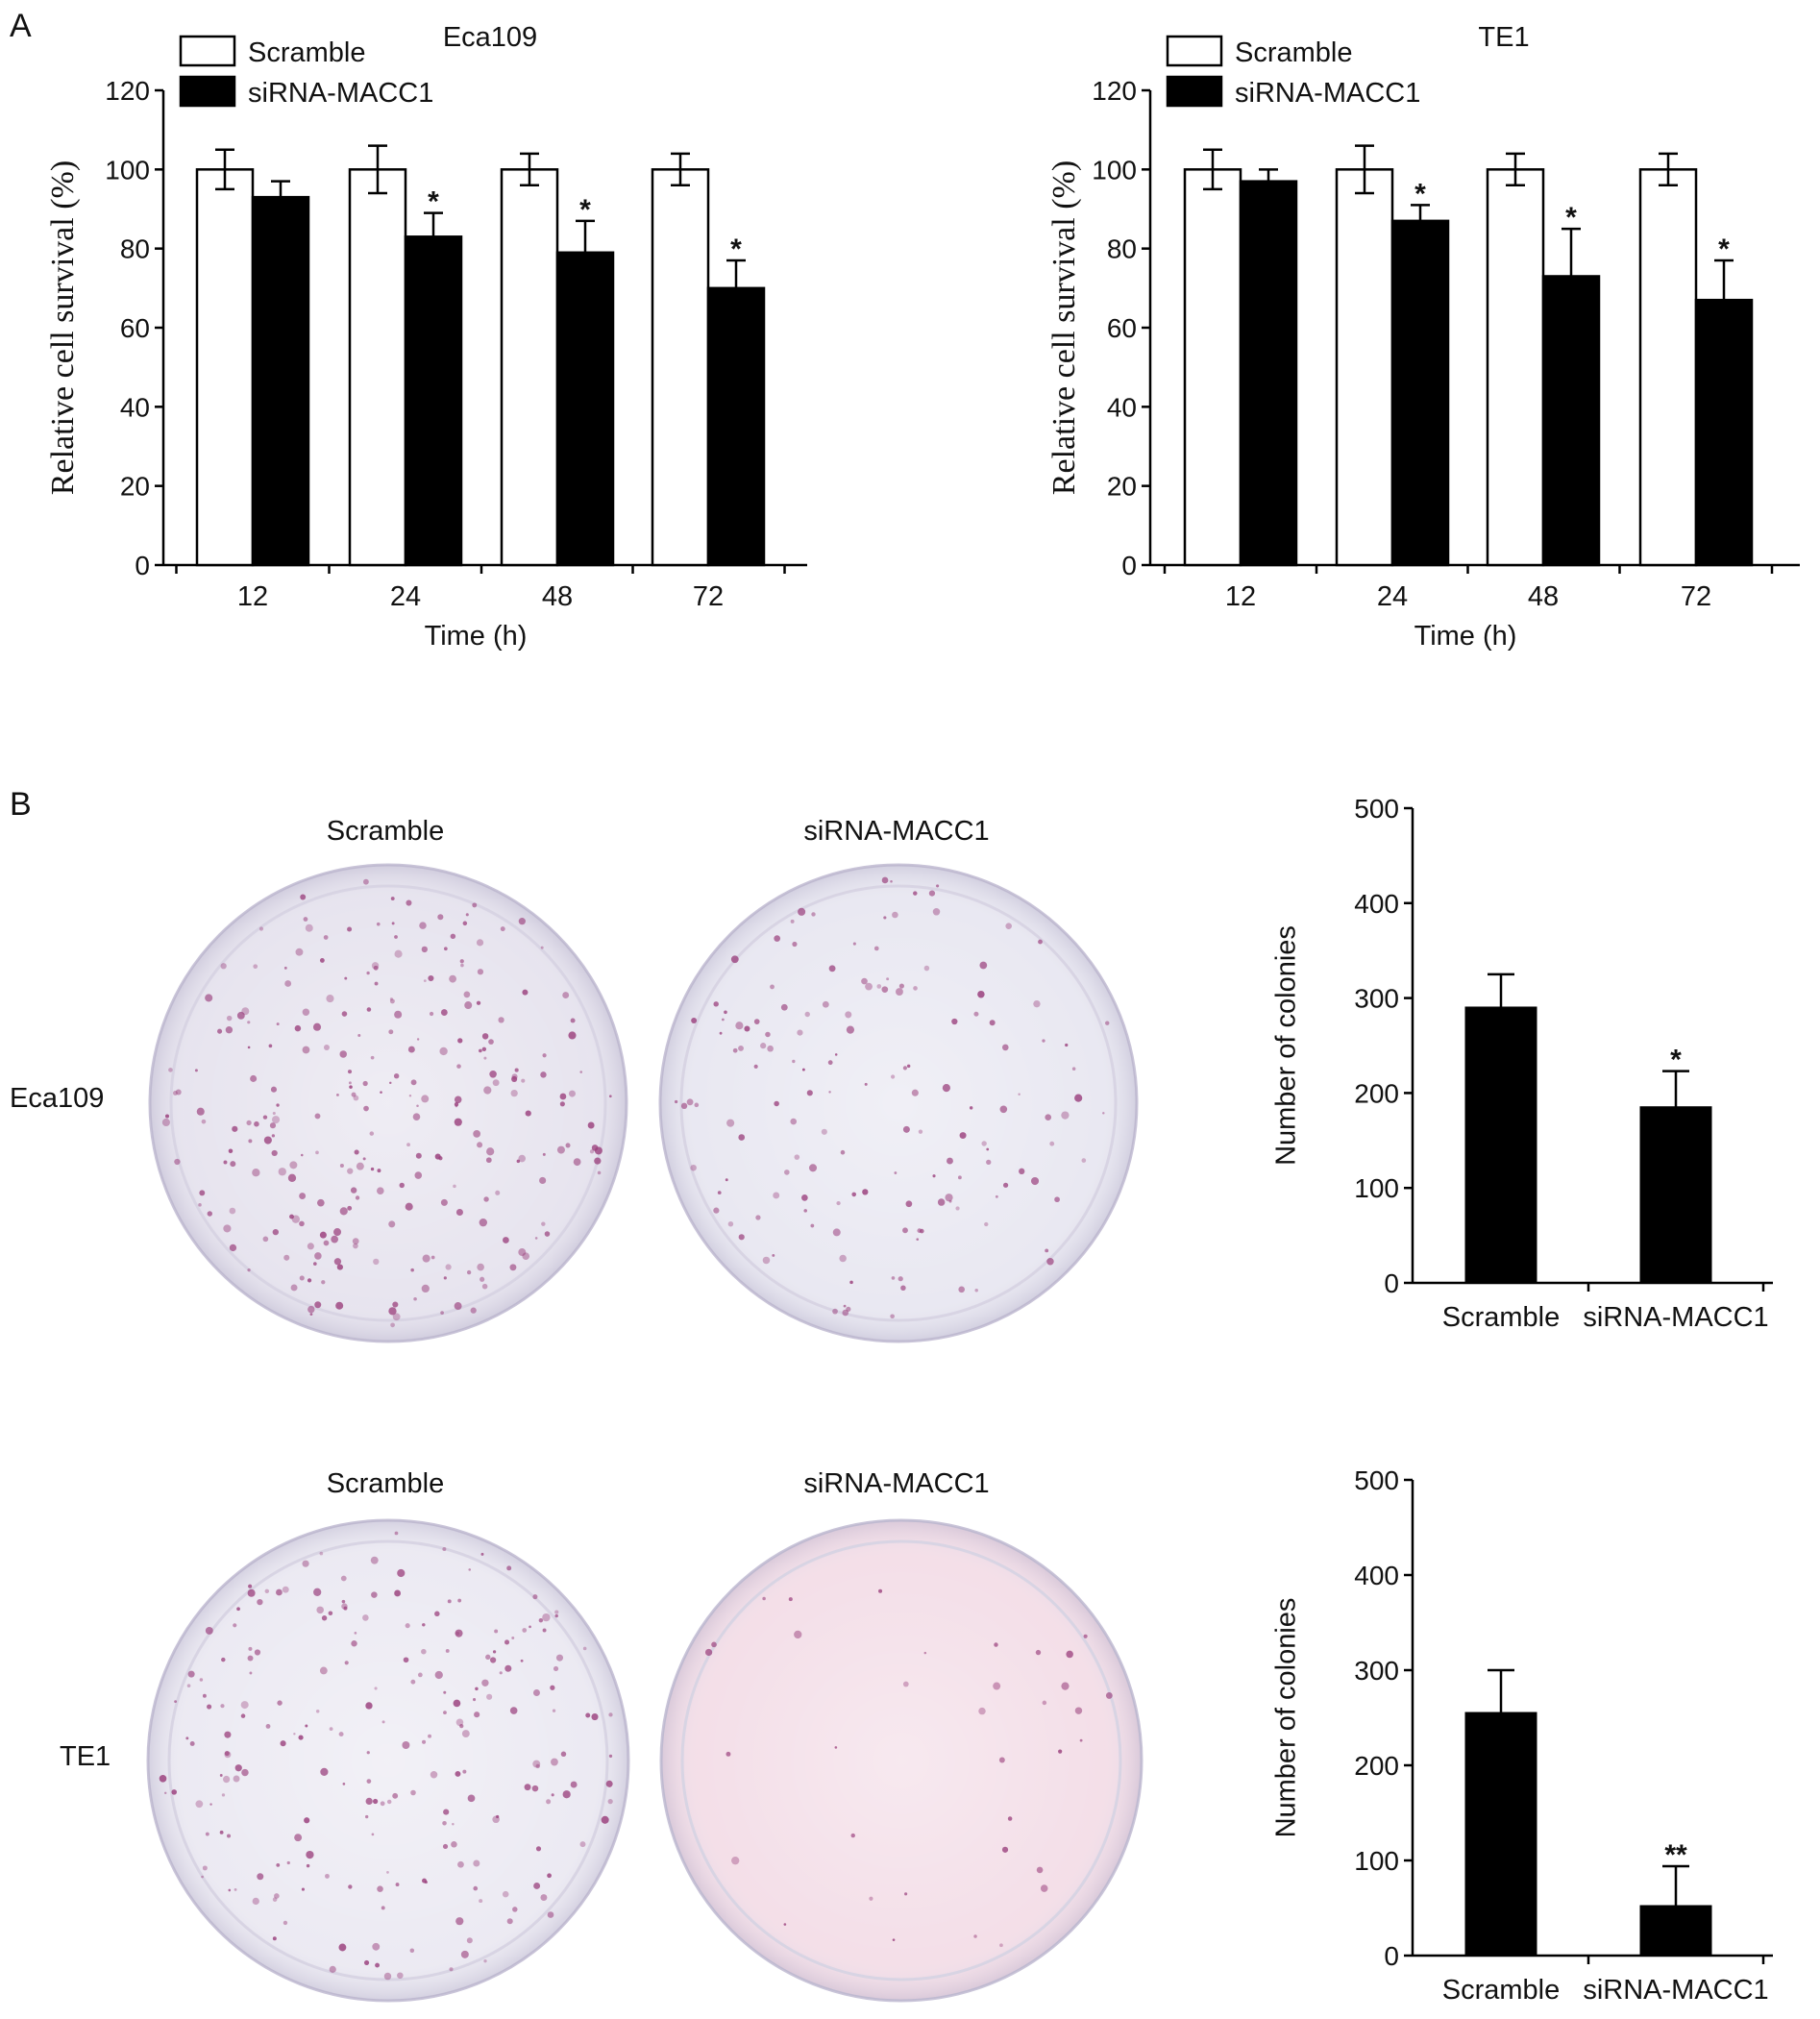 The width and height of the screenshot is (1820, 2019). What do you see at coordinates (1376, 1576) in the screenshot?
I see `y-tick-label: 400` at bounding box center [1376, 1576].